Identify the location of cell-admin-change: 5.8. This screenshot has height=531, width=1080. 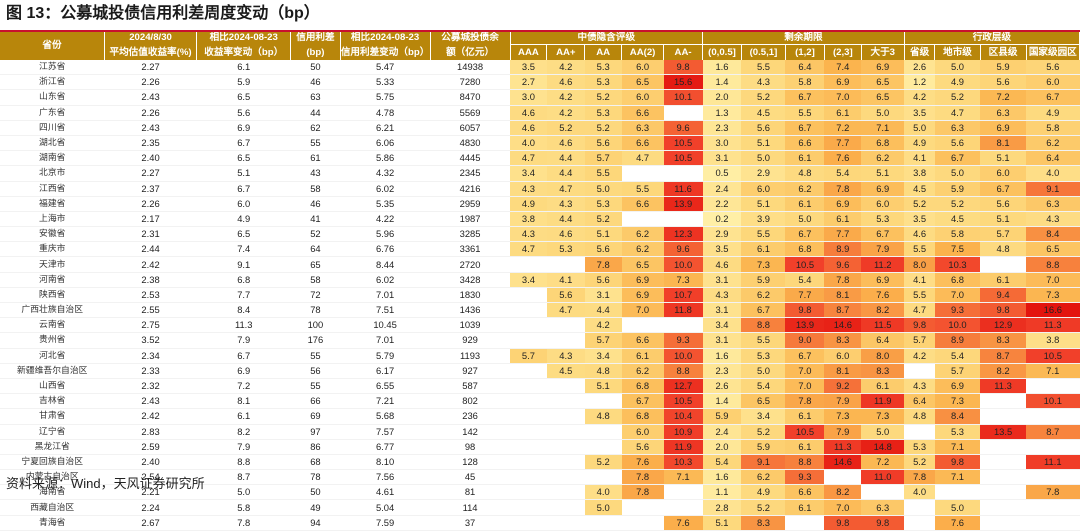
(1053, 128).